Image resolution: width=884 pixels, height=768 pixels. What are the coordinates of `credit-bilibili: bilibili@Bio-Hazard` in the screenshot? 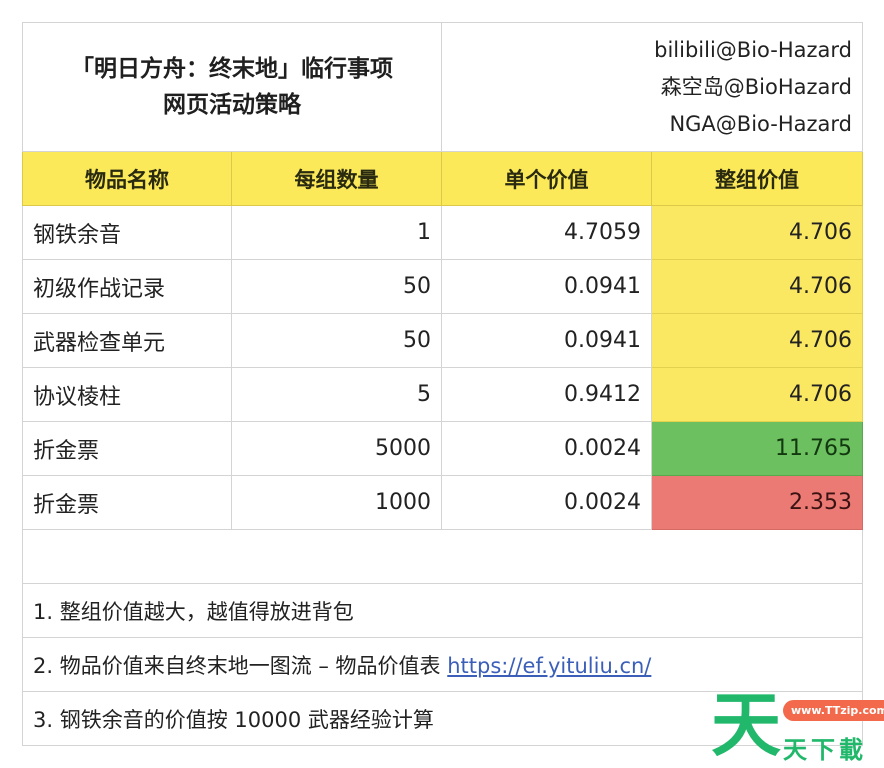 It's located at (753, 49).